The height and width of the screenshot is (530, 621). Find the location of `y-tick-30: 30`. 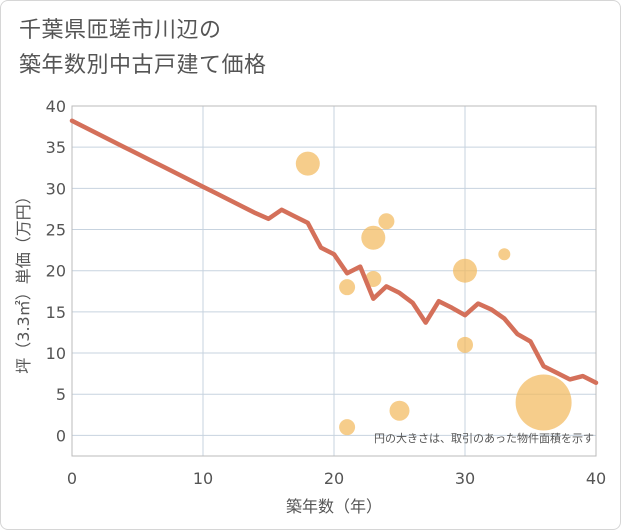

y-tick-30: 30 is located at coordinates (56, 188).